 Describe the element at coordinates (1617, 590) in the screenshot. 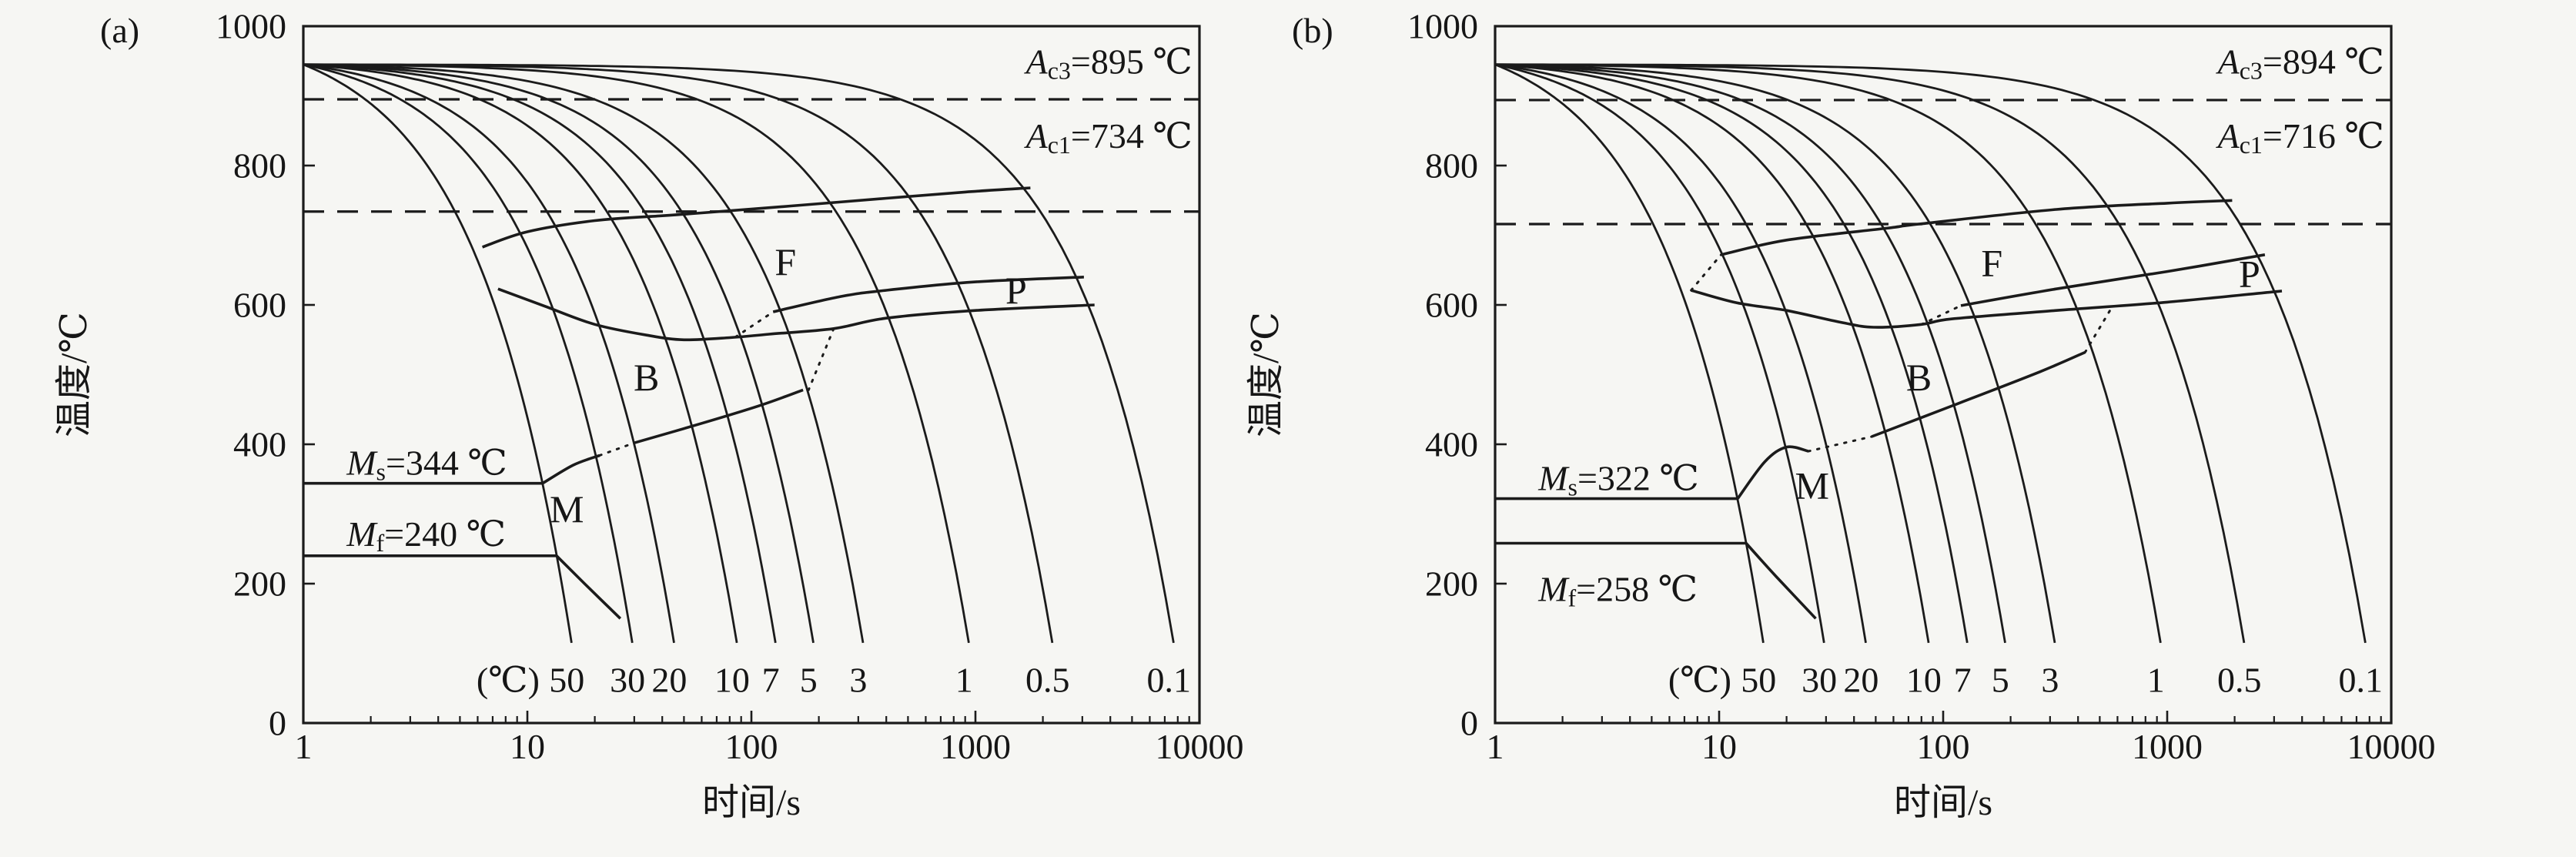

I see `mf-annotation: Mf=258 ℃` at that location.